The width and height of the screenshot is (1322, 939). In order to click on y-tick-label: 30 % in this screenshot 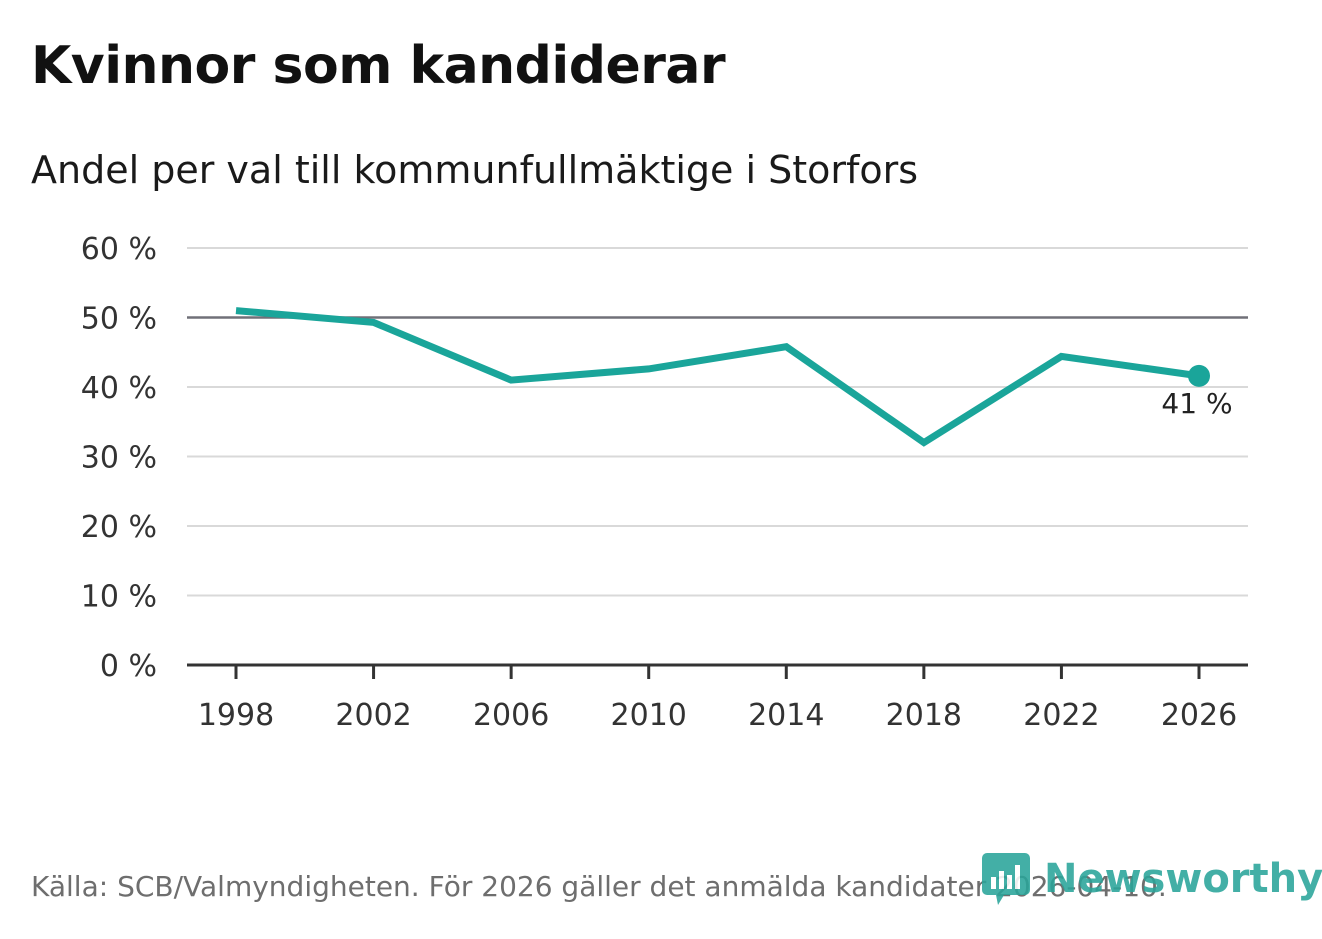, I will do `click(119, 458)`.